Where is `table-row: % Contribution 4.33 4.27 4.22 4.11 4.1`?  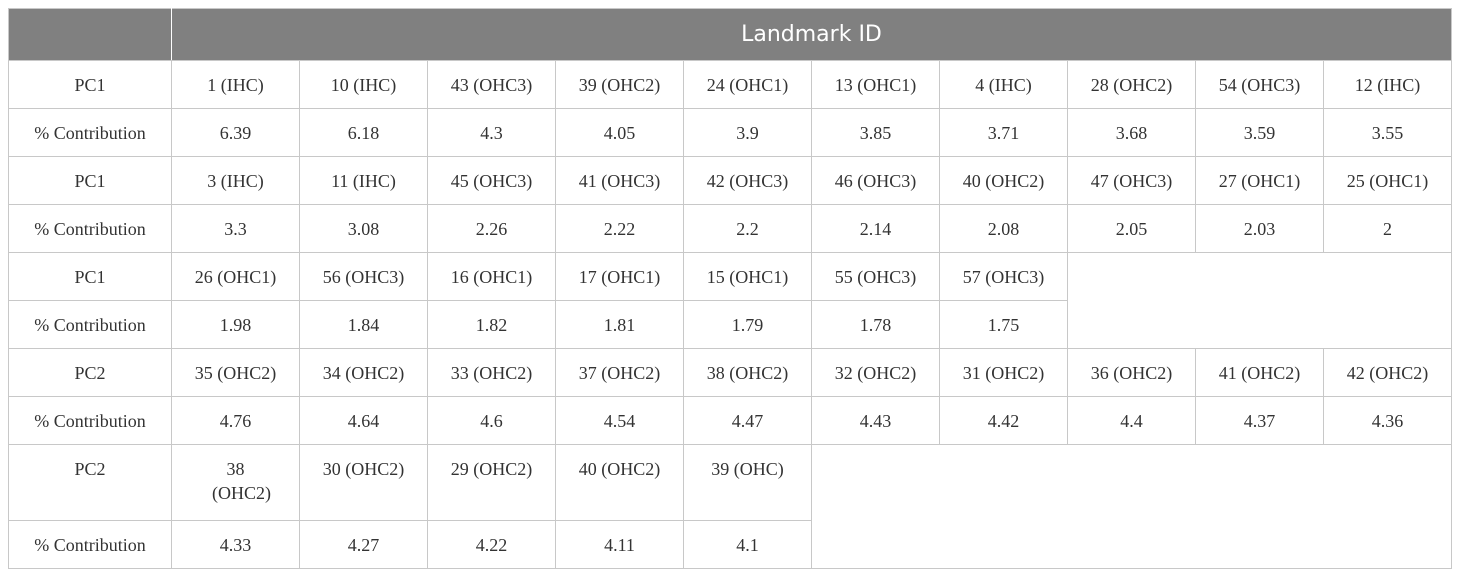 table-row: % Contribution 4.33 4.27 4.22 4.11 4.1 is located at coordinates (730, 544).